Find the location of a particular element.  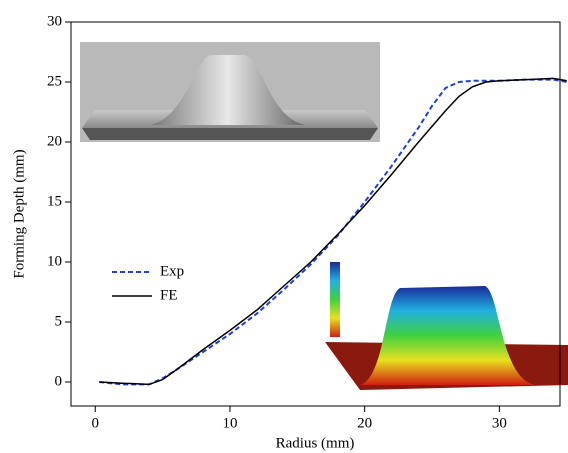

y-tick-label: 20 is located at coordinates (54, 141).